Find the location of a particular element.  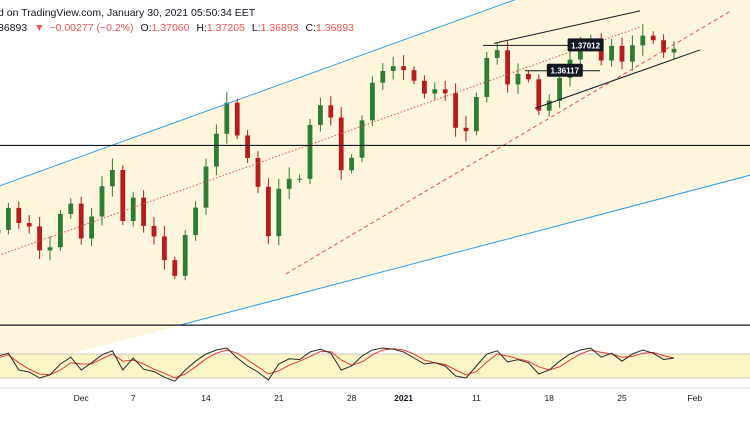

x-tick-label: Feb is located at coordinates (694, 398).